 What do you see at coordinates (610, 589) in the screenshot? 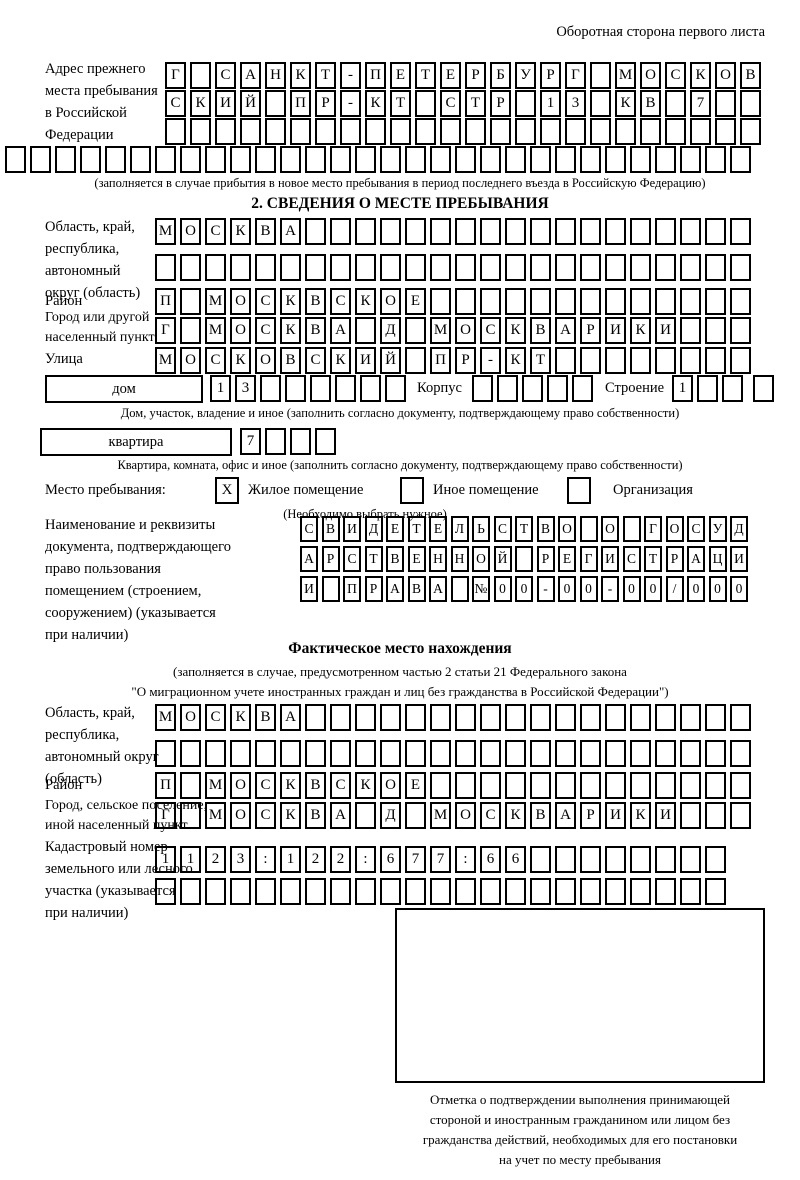
I see `char-cell: -` at bounding box center [610, 589].